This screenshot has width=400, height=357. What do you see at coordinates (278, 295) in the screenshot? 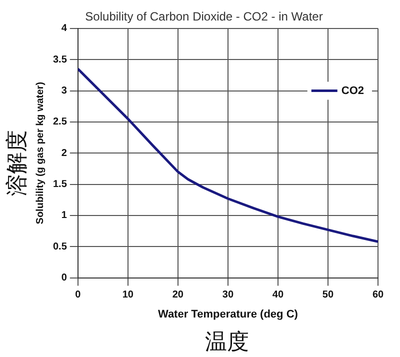
I see `x-tick-label: 40` at bounding box center [278, 295].